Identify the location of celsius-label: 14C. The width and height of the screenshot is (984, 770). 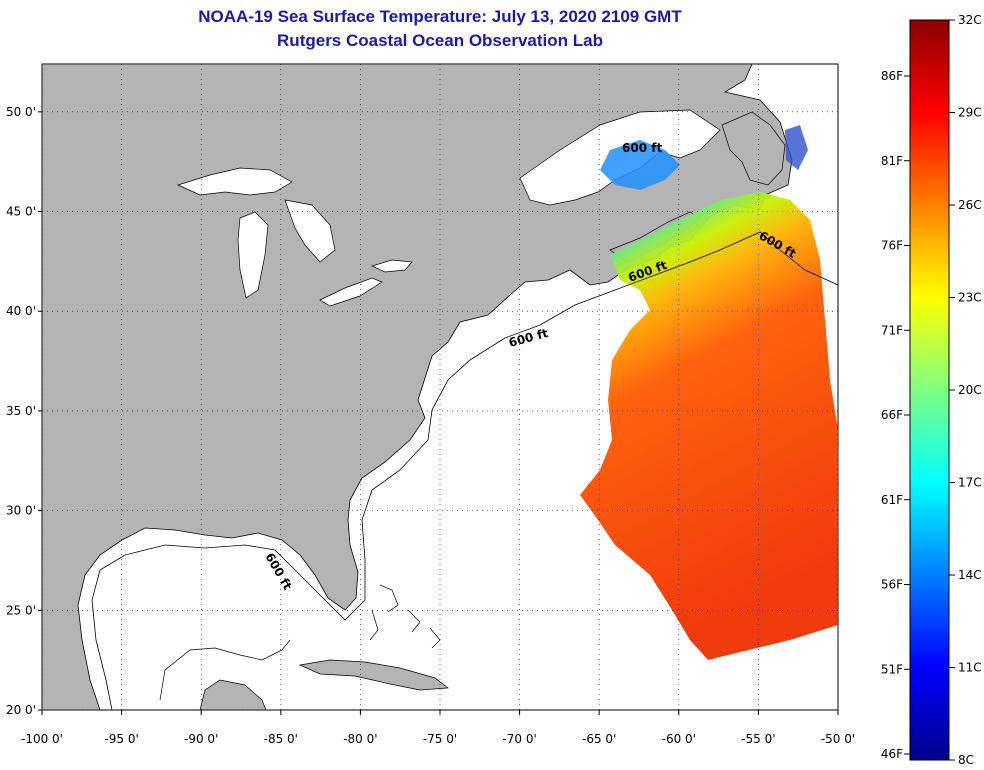
(970, 575).